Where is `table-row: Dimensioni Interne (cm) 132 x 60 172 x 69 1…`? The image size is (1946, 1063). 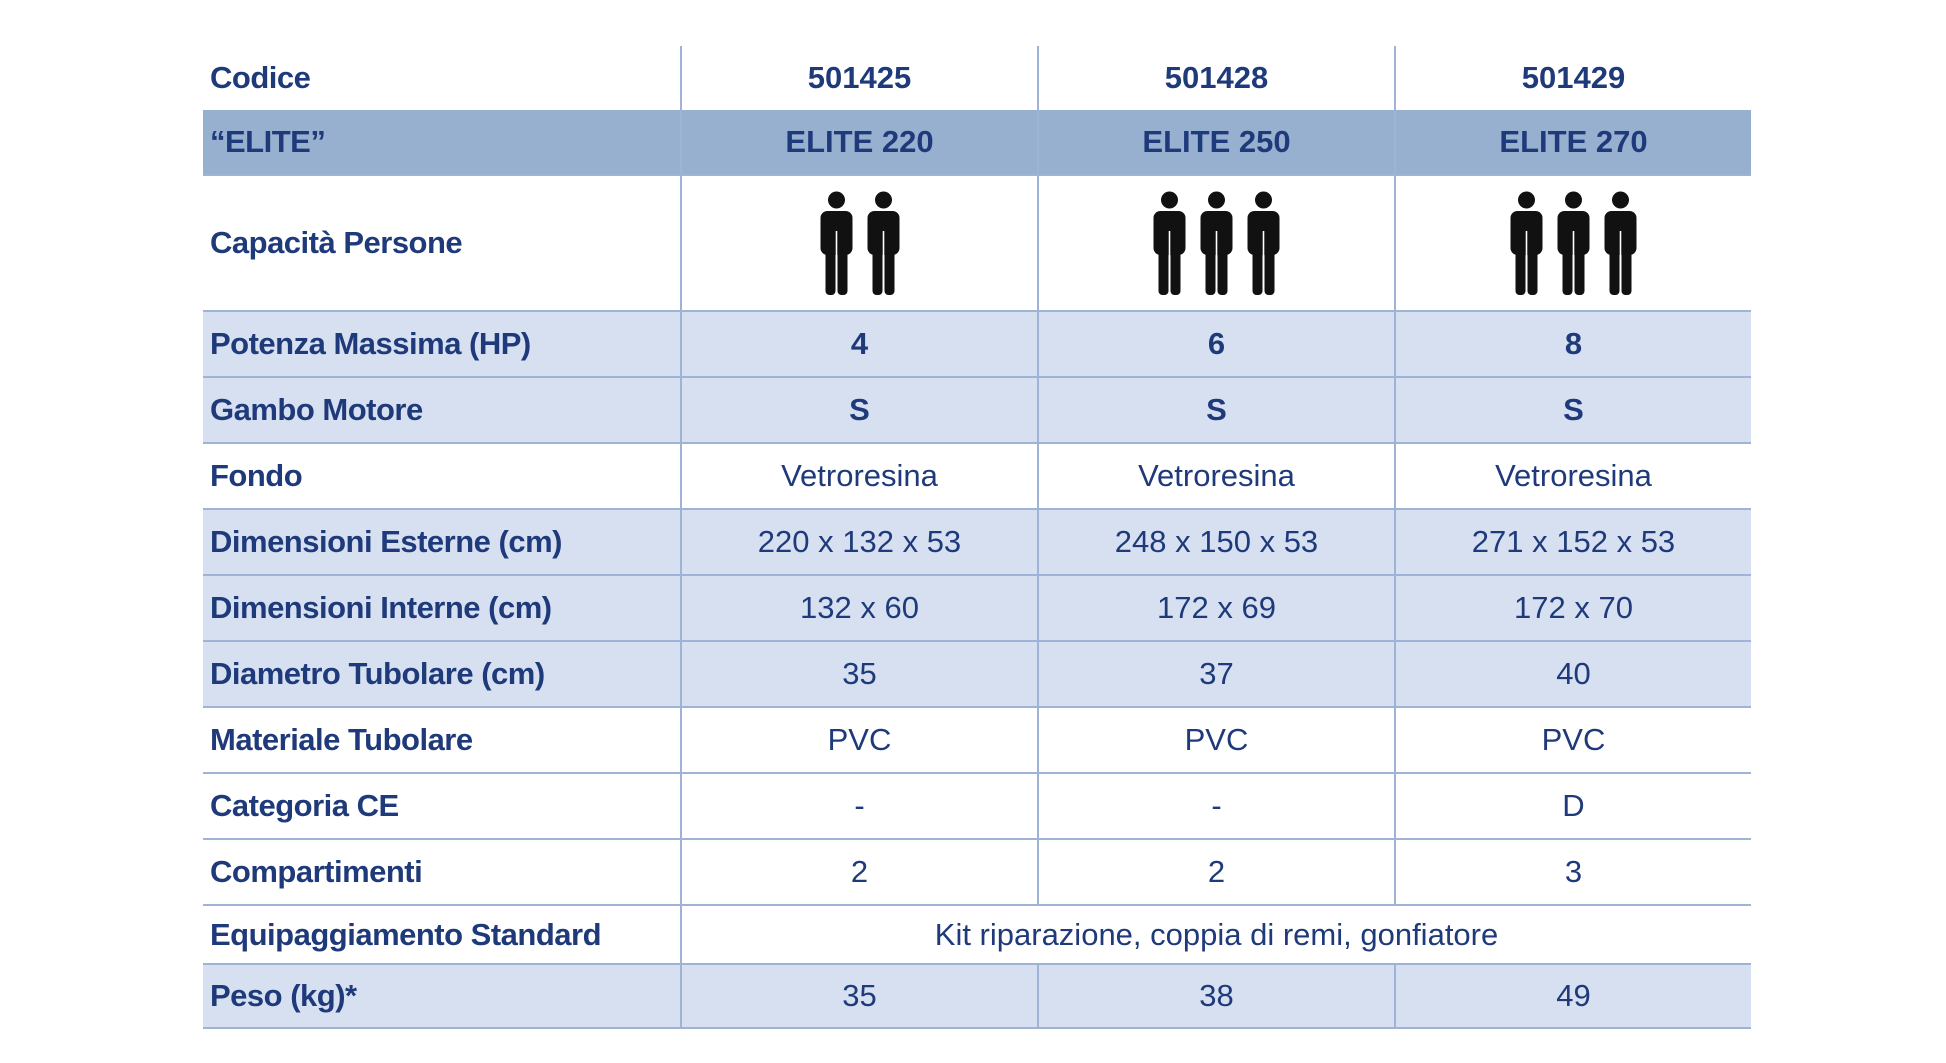
table-row: Dimensioni Interne (cm) 132 x 60 172 x 69 1… is located at coordinates (977, 609).